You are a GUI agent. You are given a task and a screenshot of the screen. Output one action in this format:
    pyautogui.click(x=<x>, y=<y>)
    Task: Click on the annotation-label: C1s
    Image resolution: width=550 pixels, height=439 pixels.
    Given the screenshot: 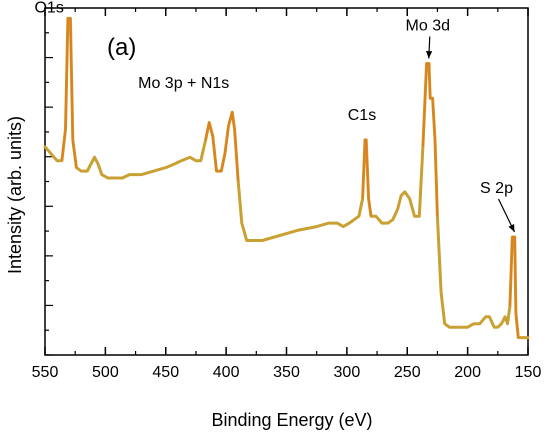 What is the action you would take?
    pyautogui.click(x=362, y=115)
    